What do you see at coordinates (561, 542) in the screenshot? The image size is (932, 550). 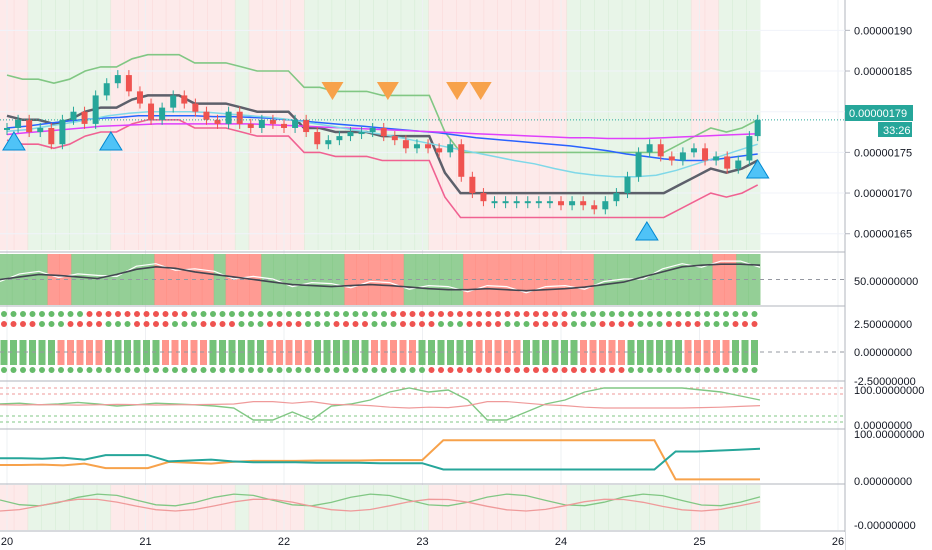 I see `time-axis-label: 24` at bounding box center [561, 542].